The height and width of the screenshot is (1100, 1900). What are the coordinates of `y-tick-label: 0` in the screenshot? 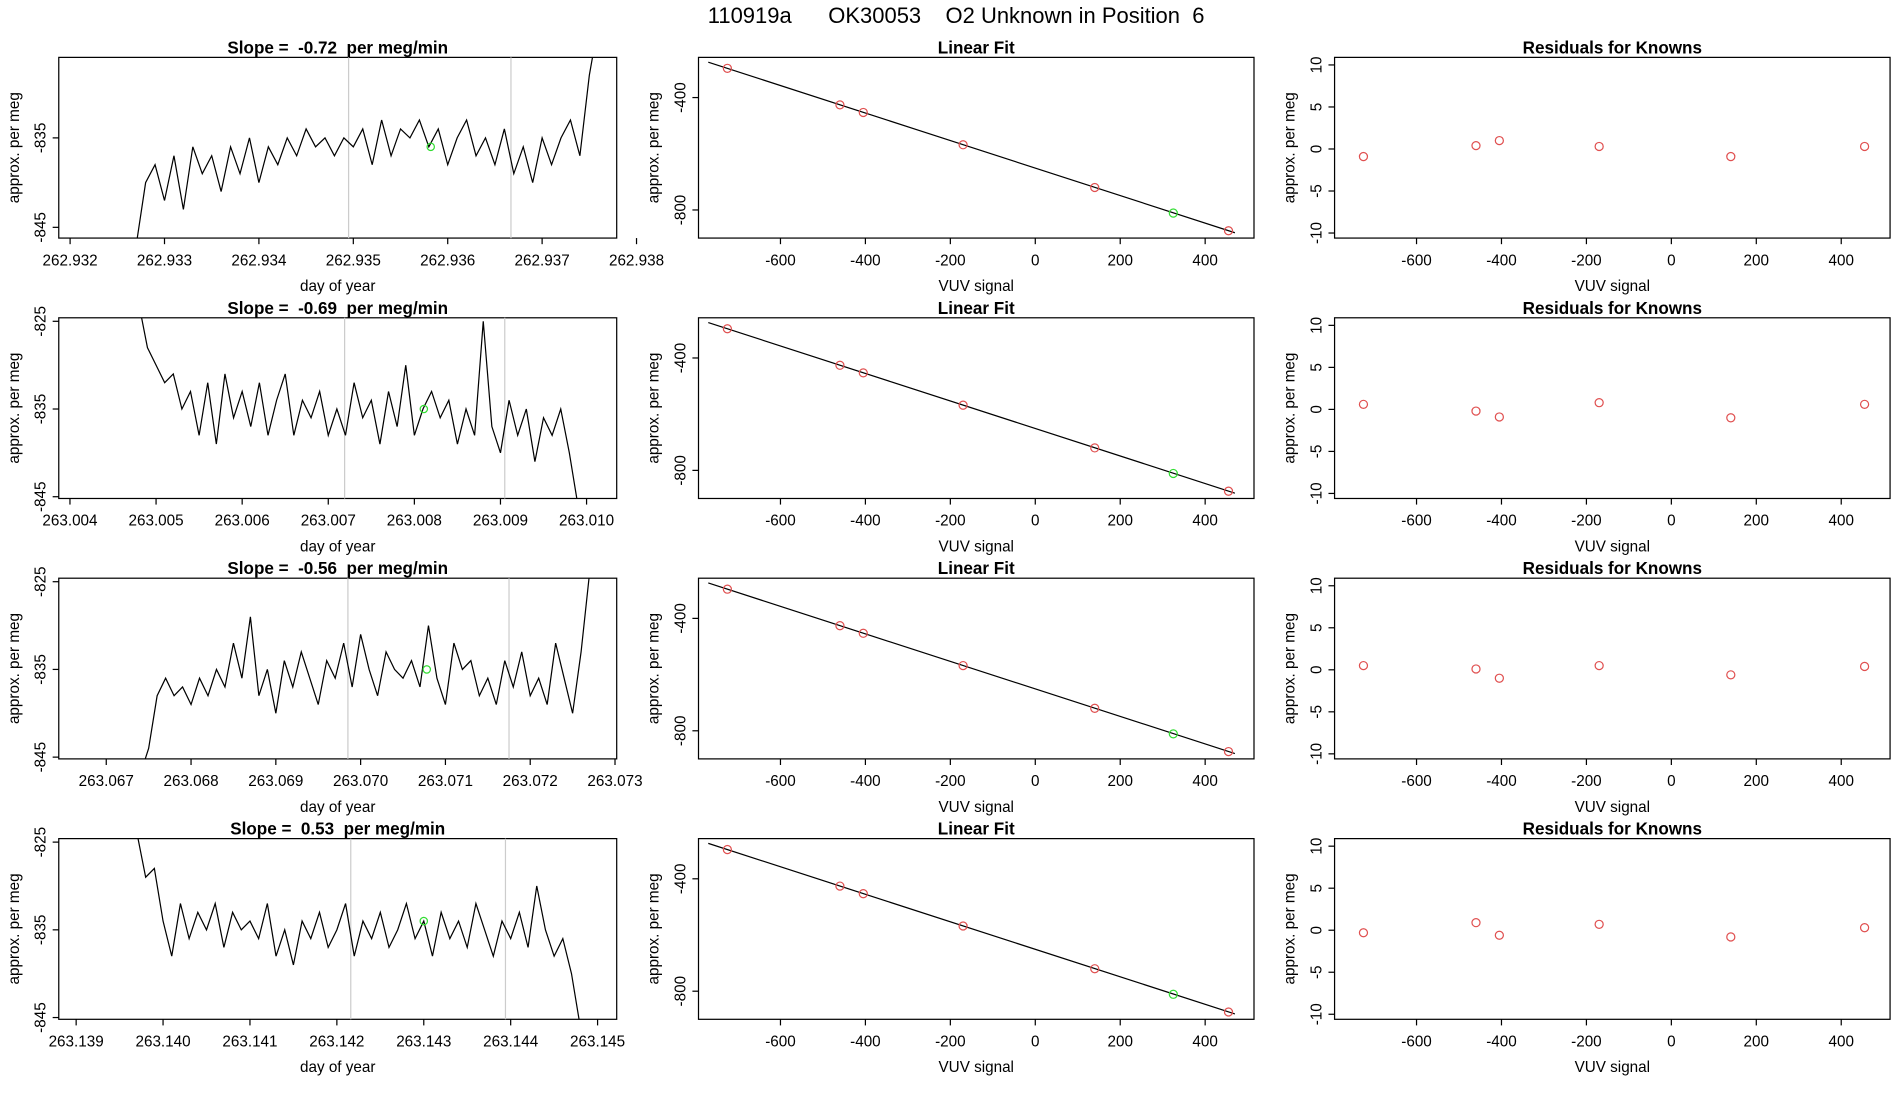 It's located at (1317, 149).